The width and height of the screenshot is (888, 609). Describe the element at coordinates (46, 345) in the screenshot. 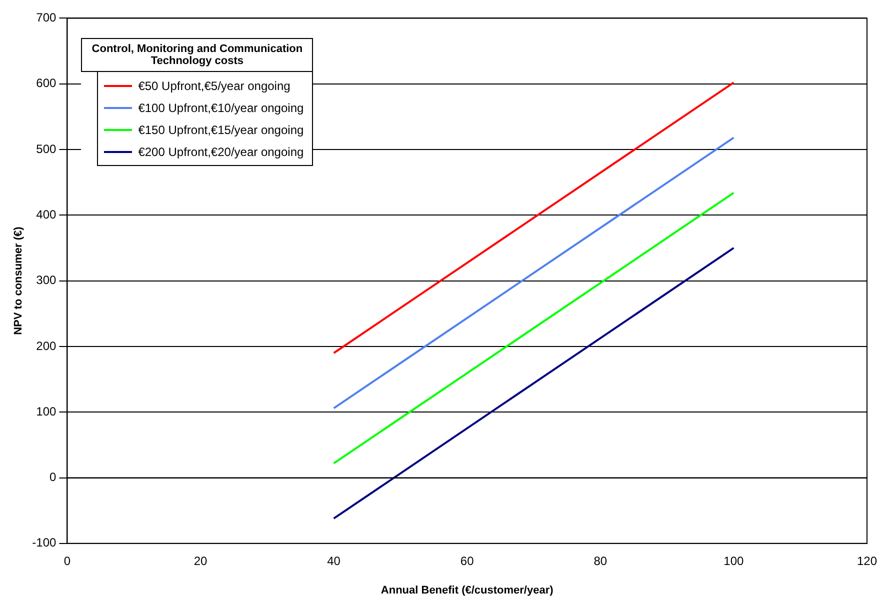

I see `y-tick-label: 200` at that location.